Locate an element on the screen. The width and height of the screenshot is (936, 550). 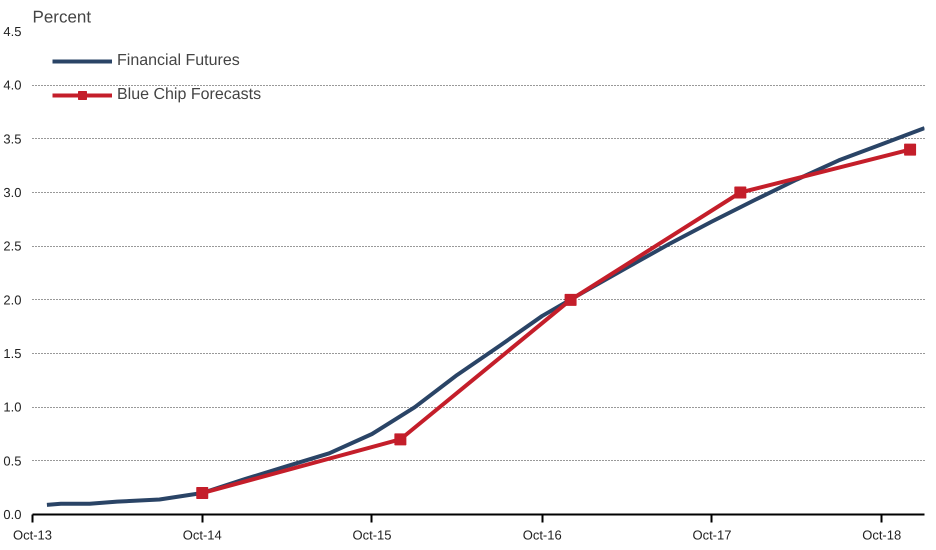
y-tick-label: 3.0 is located at coordinates (12, 192).